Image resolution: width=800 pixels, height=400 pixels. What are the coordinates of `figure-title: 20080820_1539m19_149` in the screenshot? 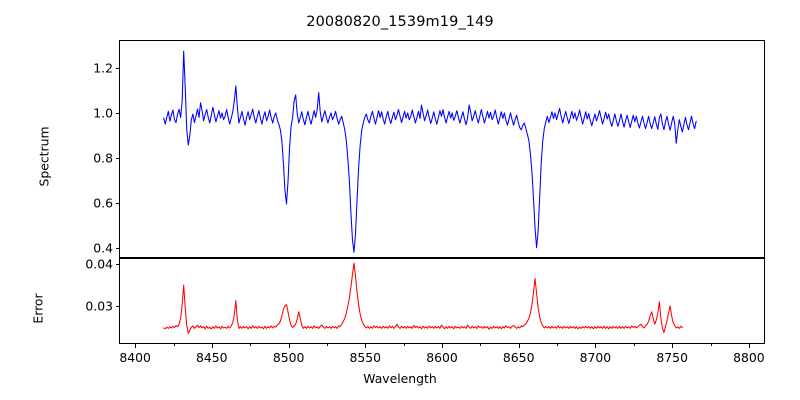 It's located at (400, 22).